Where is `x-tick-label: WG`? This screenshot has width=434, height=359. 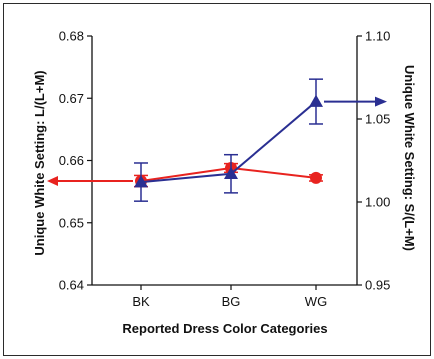 x-tick-label: WG is located at coordinates (316, 301).